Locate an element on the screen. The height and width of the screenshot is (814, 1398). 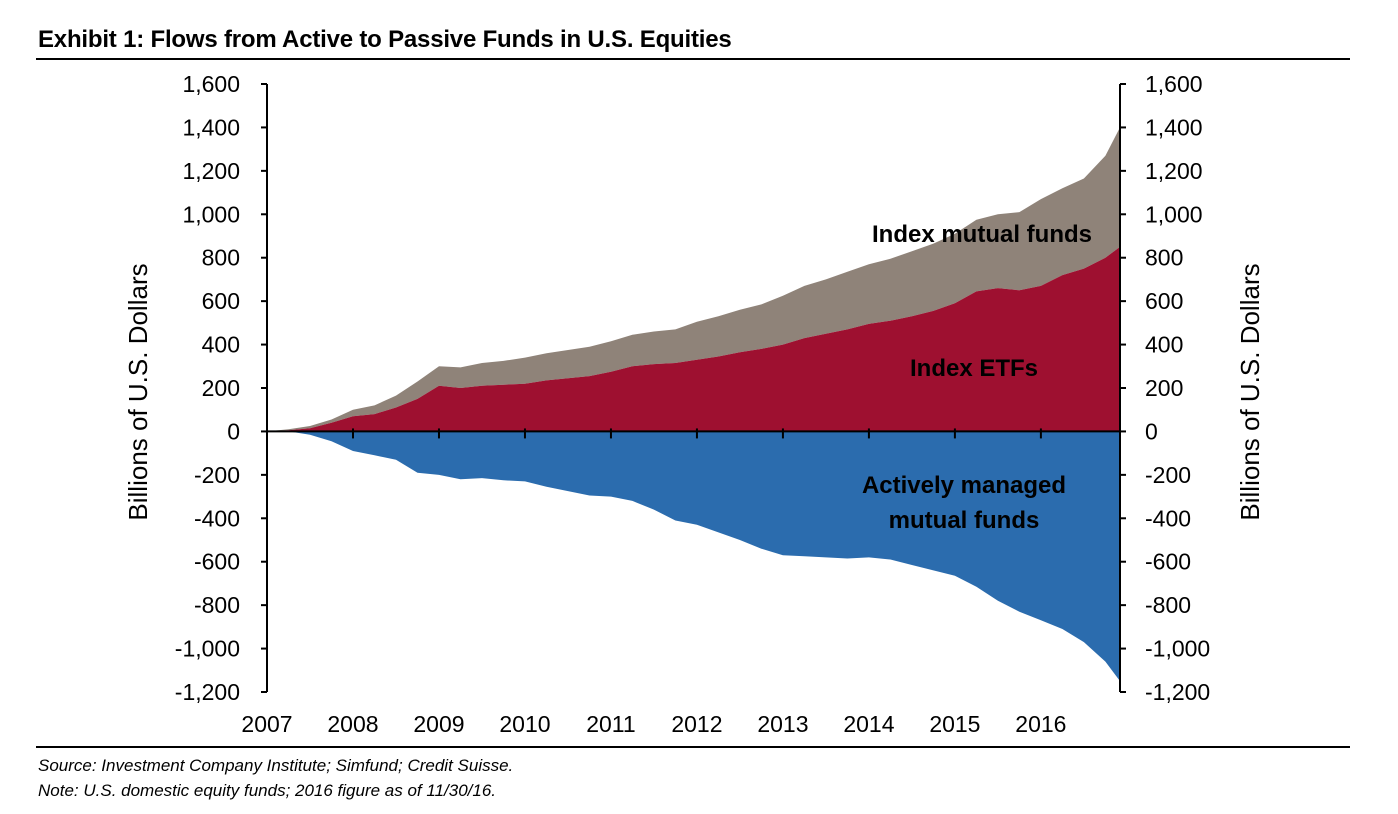
x-tick-label: 2013 is located at coordinates (782, 724).